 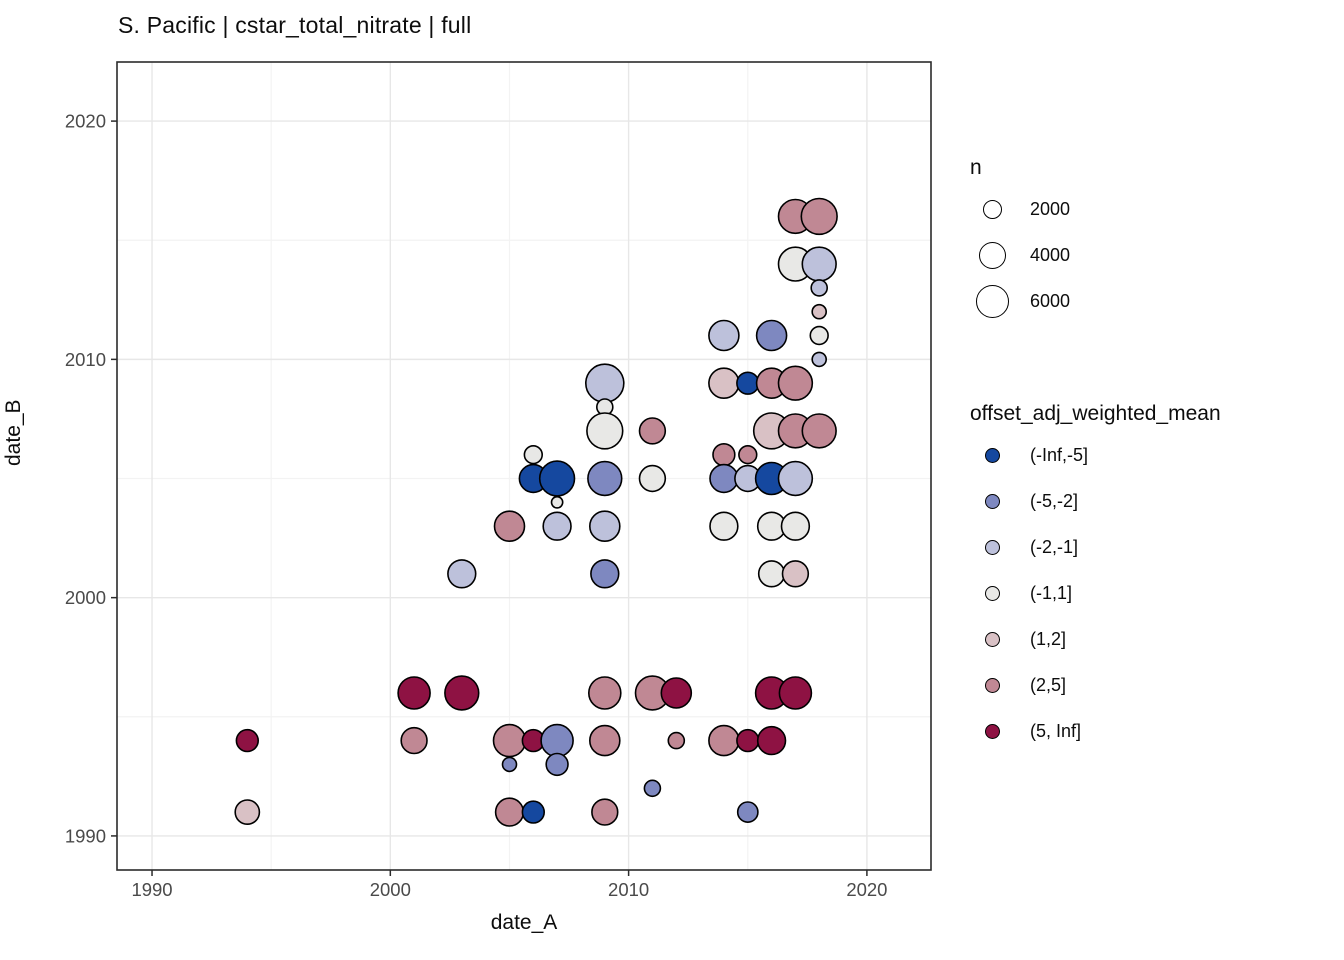 What do you see at coordinates (1048, 684) in the screenshot?
I see `color-legend-label: (2,5]` at bounding box center [1048, 684].